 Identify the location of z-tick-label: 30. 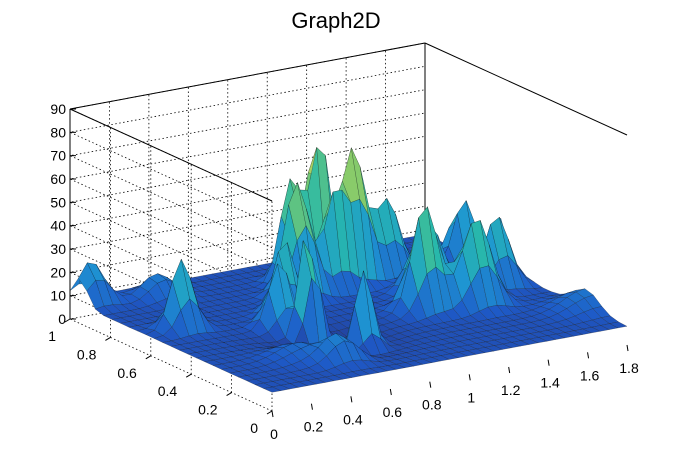
(58, 249).